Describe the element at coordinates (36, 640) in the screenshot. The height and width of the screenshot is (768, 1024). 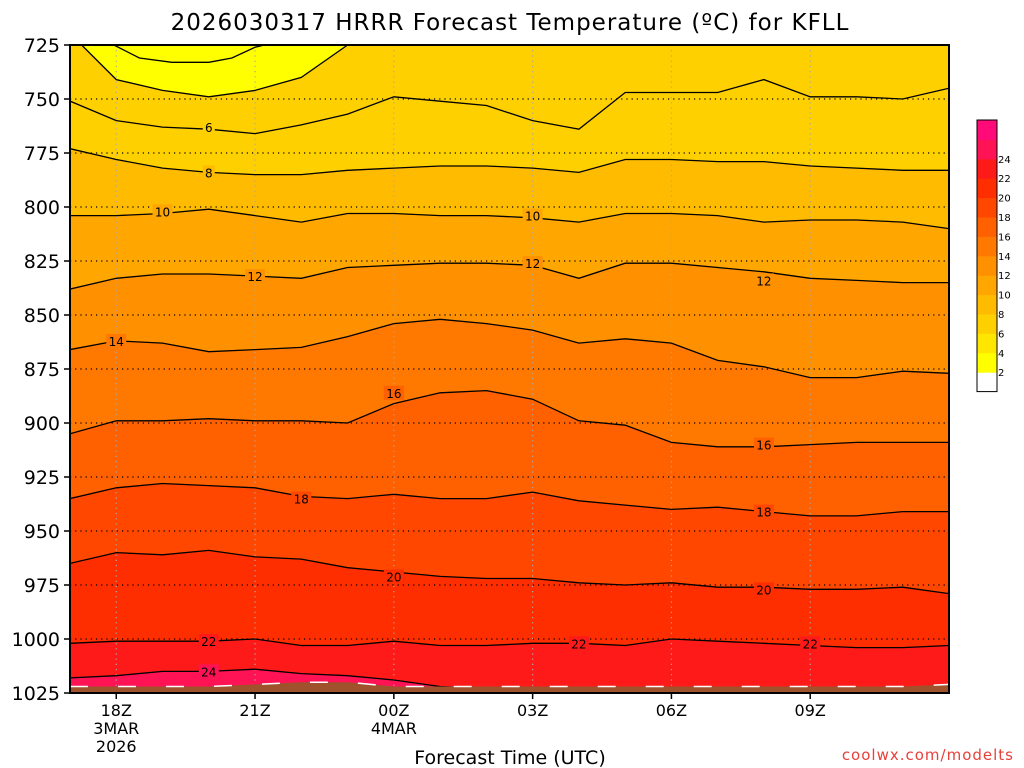
I see `y-tick-label: 1000` at that location.